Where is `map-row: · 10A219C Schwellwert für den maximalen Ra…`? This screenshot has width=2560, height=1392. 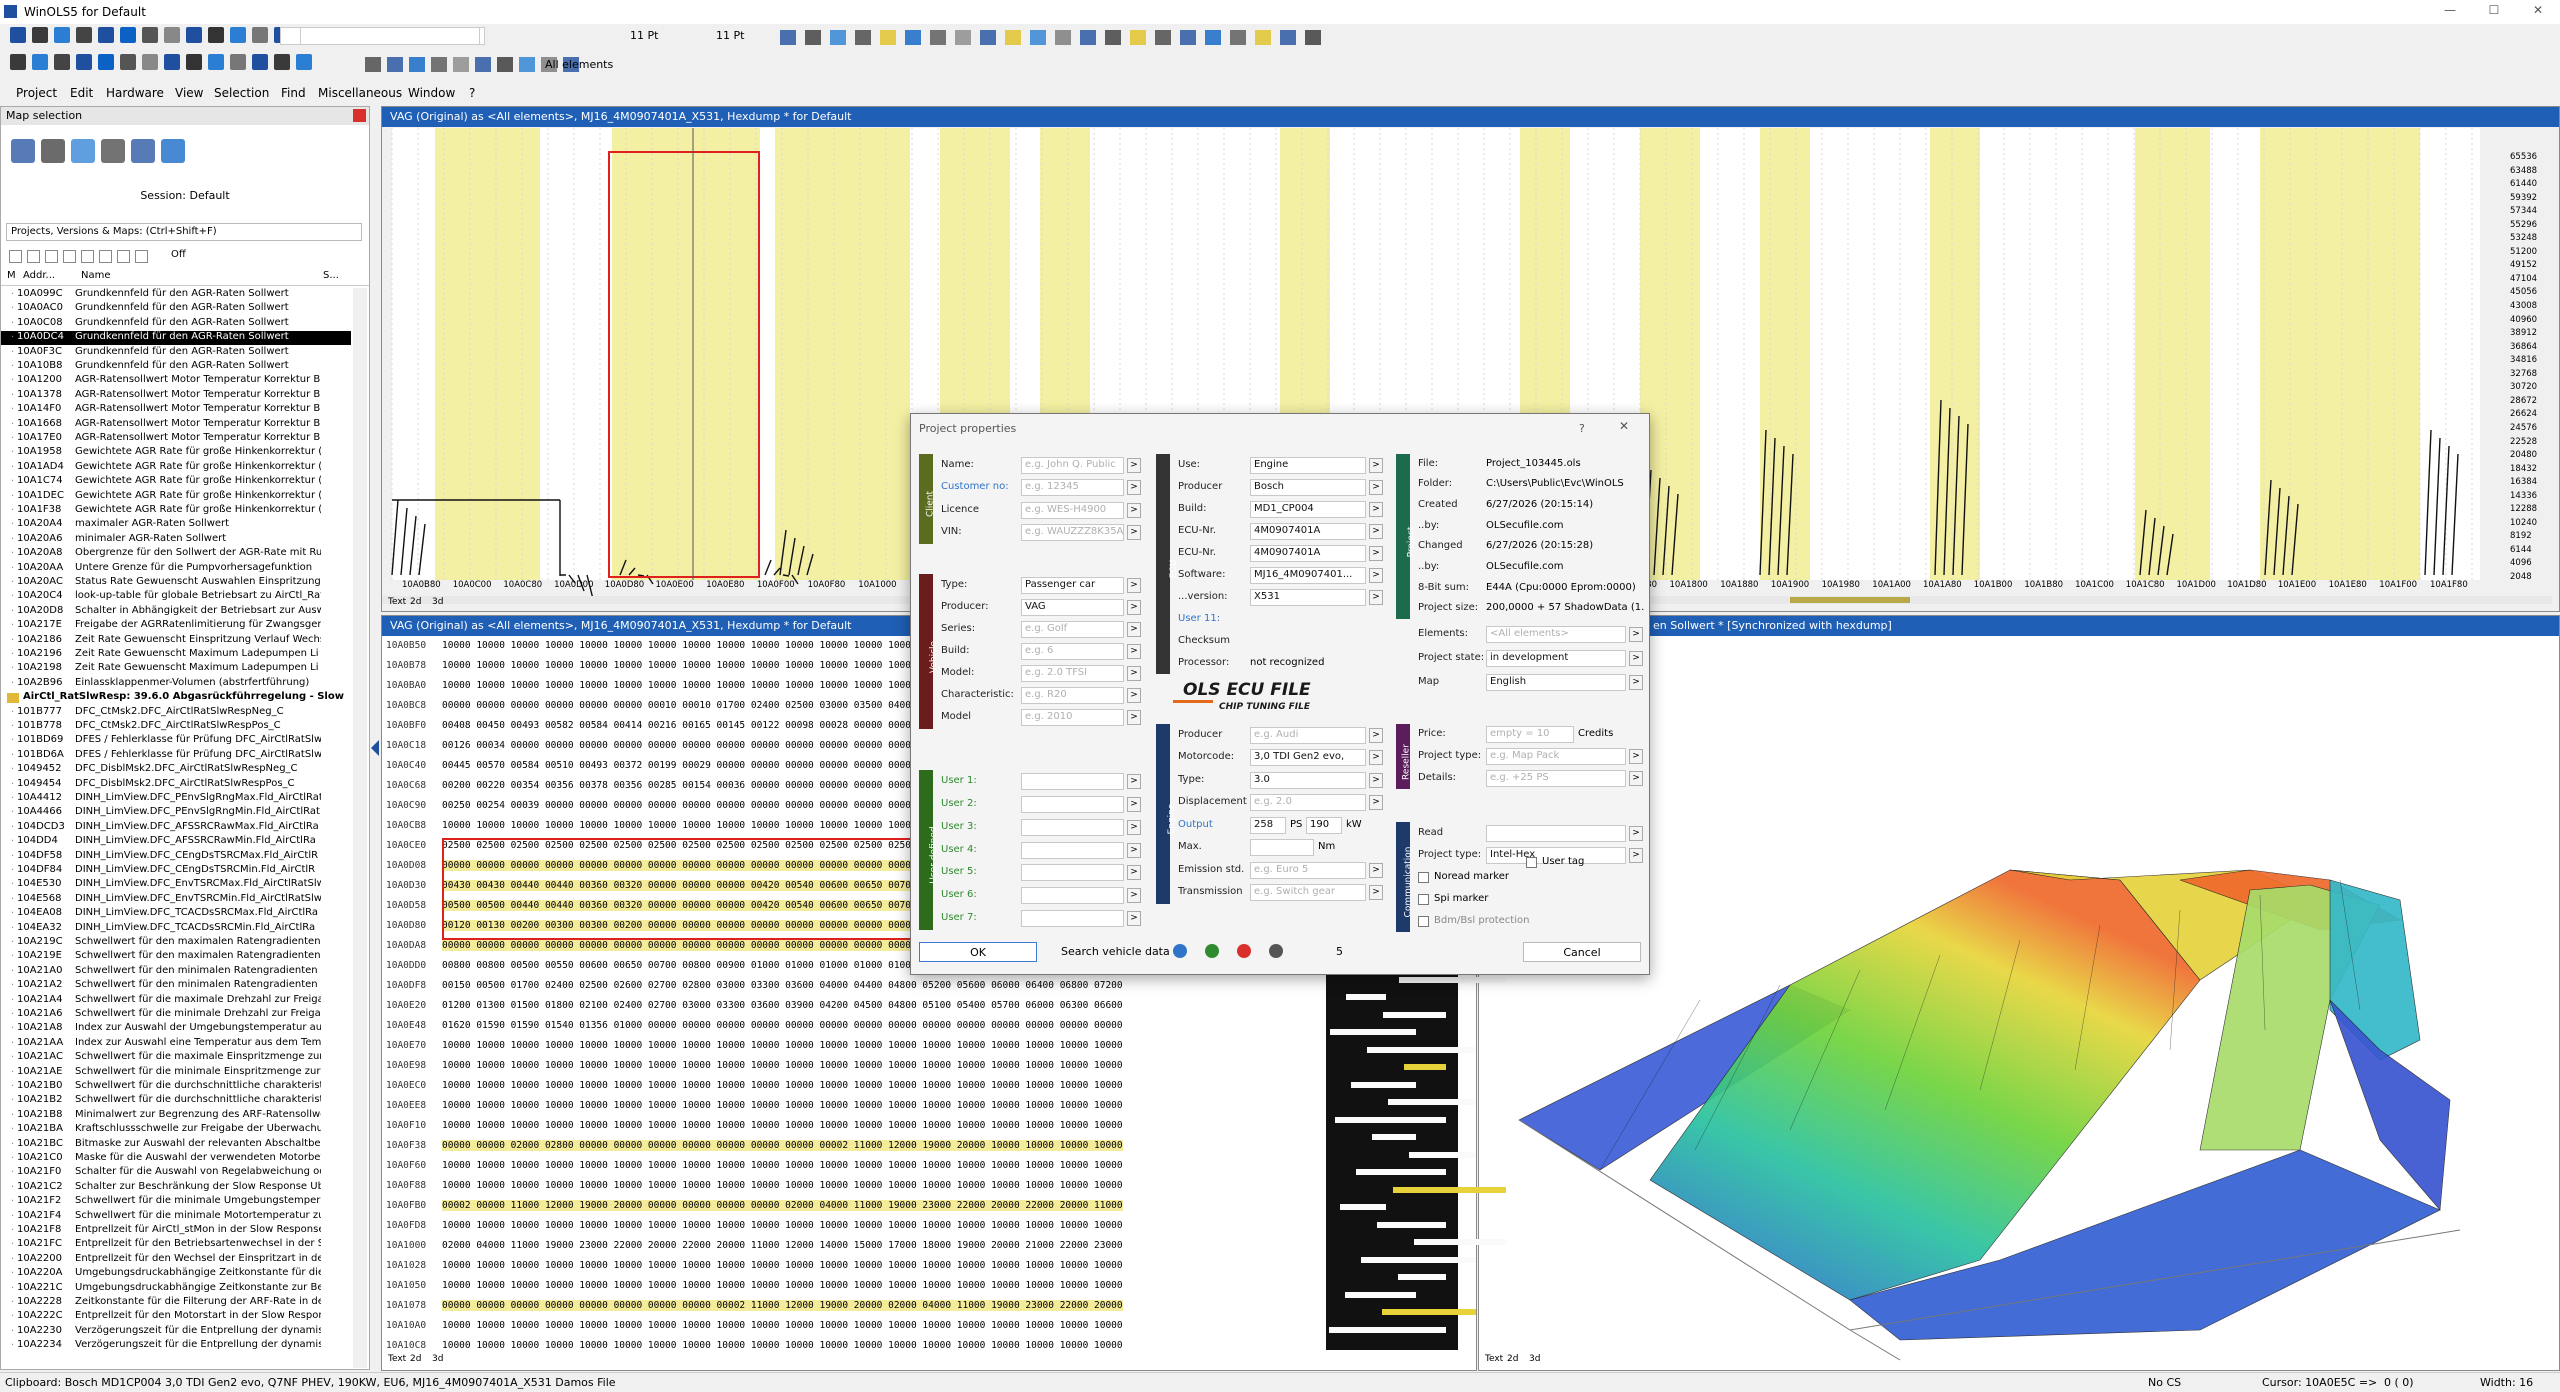
map-row: · 10A219C Schwellwert für den maximalen Ra… is located at coordinates (176, 943).